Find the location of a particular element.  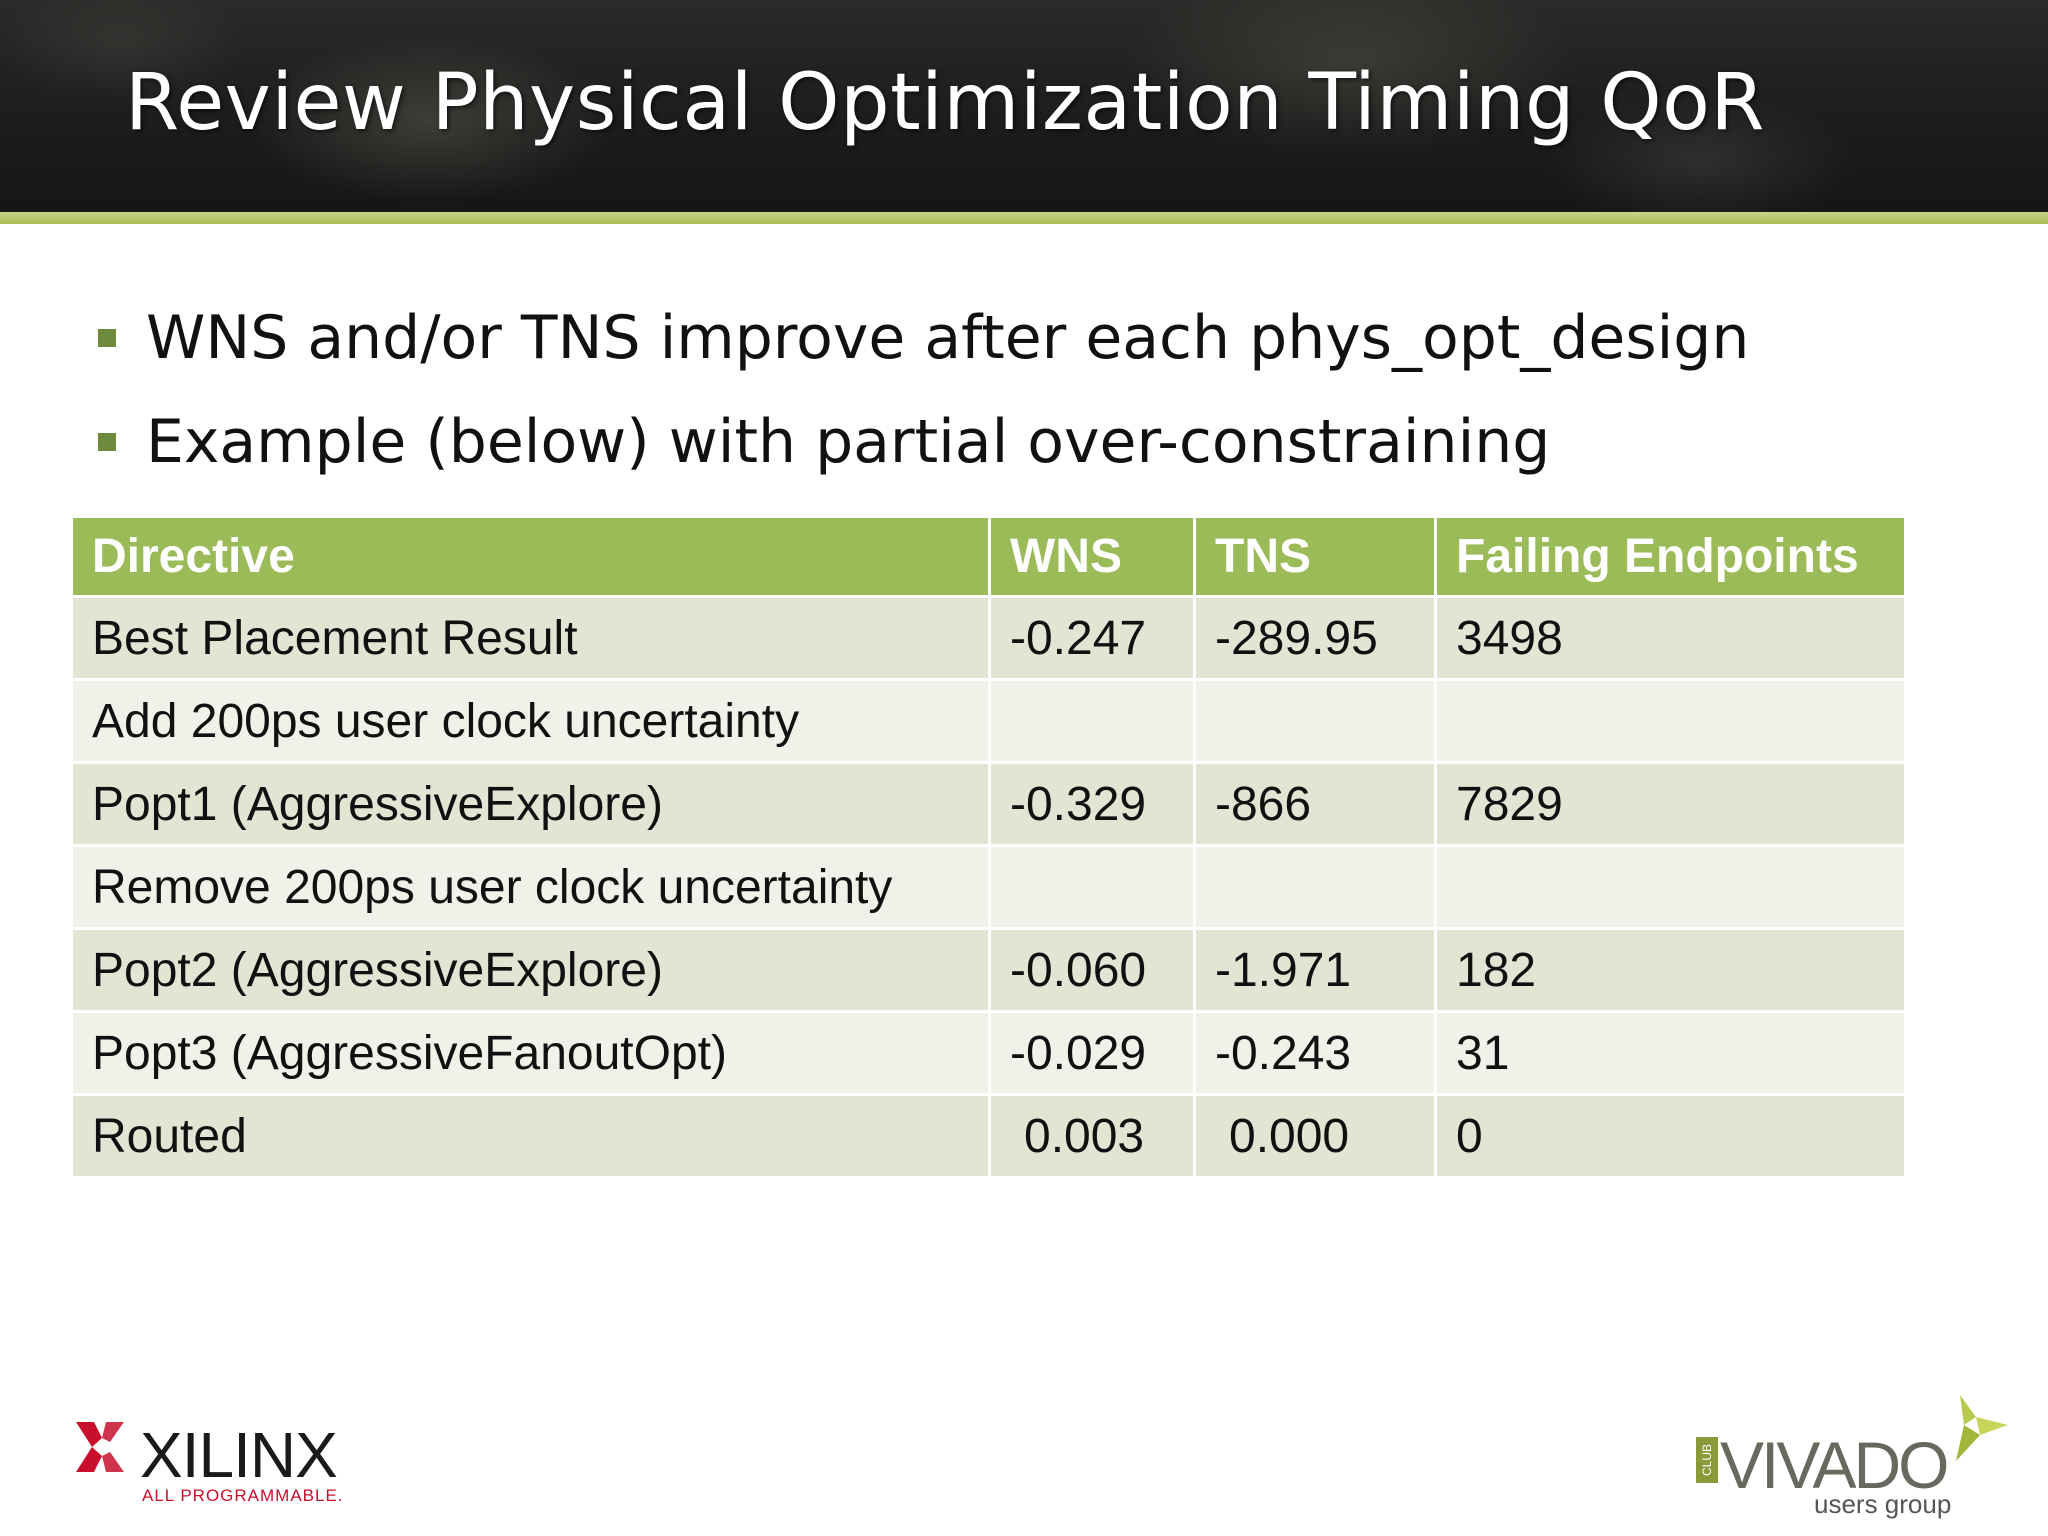

cell-directive: Popt1 (AggressiveExplore) is located at coordinates (530, 804).